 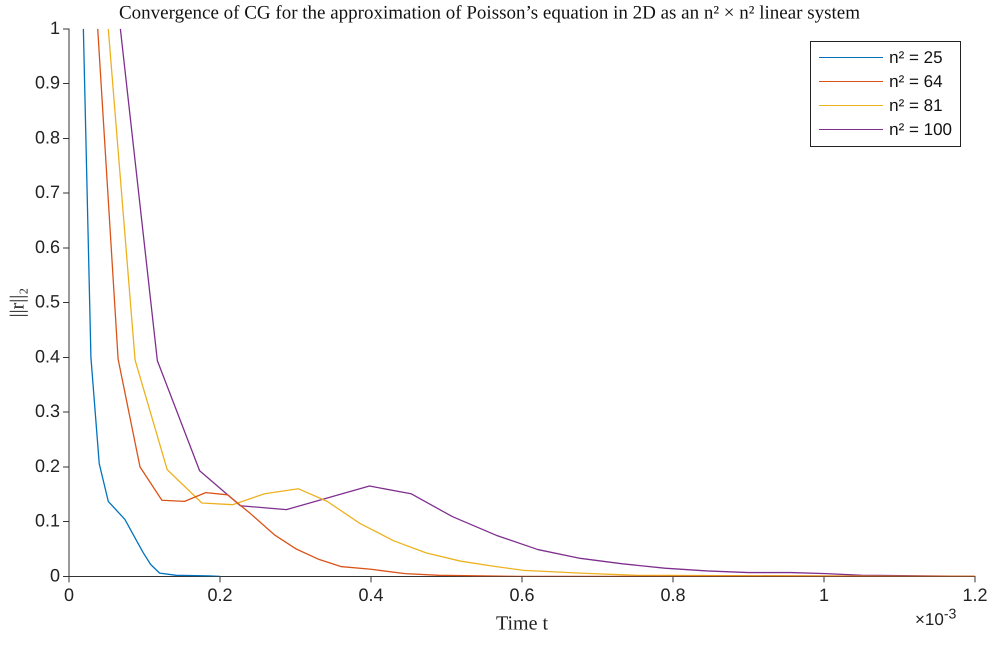 I want to click on y-tick-label: 0.2, so click(x=47, y=466).